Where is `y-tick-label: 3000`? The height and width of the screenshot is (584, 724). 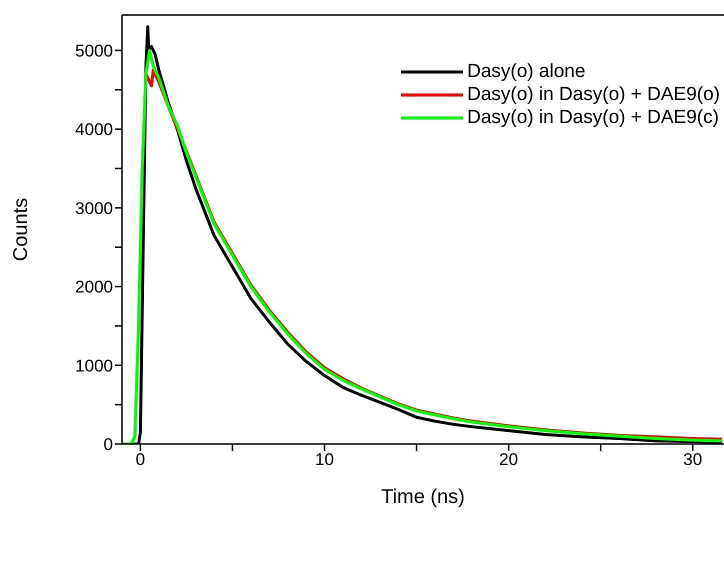
y-tick-label: 3000 is located at coordinates (94, 208).